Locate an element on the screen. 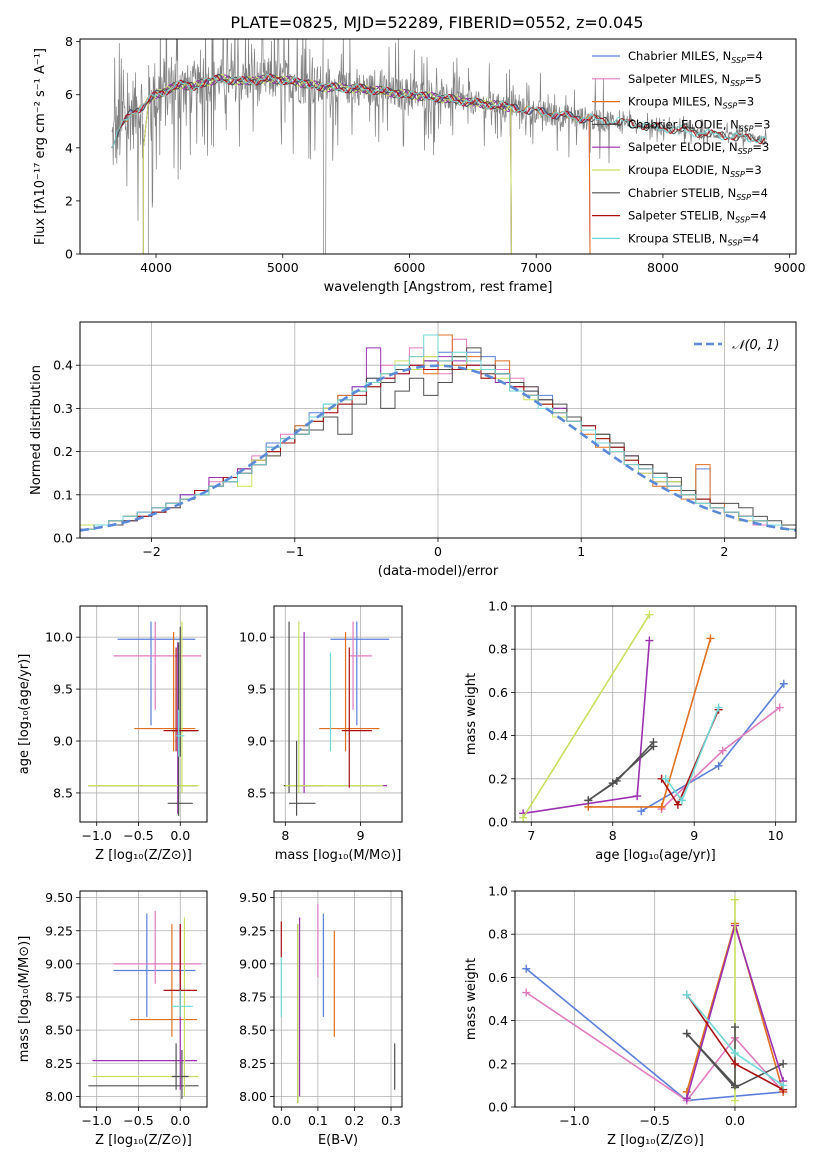  legend-label-main: Kroupa ELODIE, N is located at coordinates (679, 170).